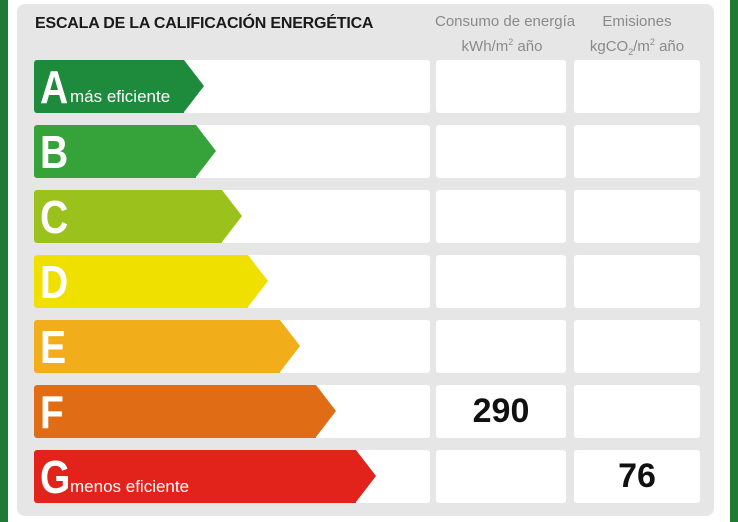 This screenshot has height=522, width=738. I want to click on column-header-consumo-line2: kWh/m2 año, so click(502, 44).